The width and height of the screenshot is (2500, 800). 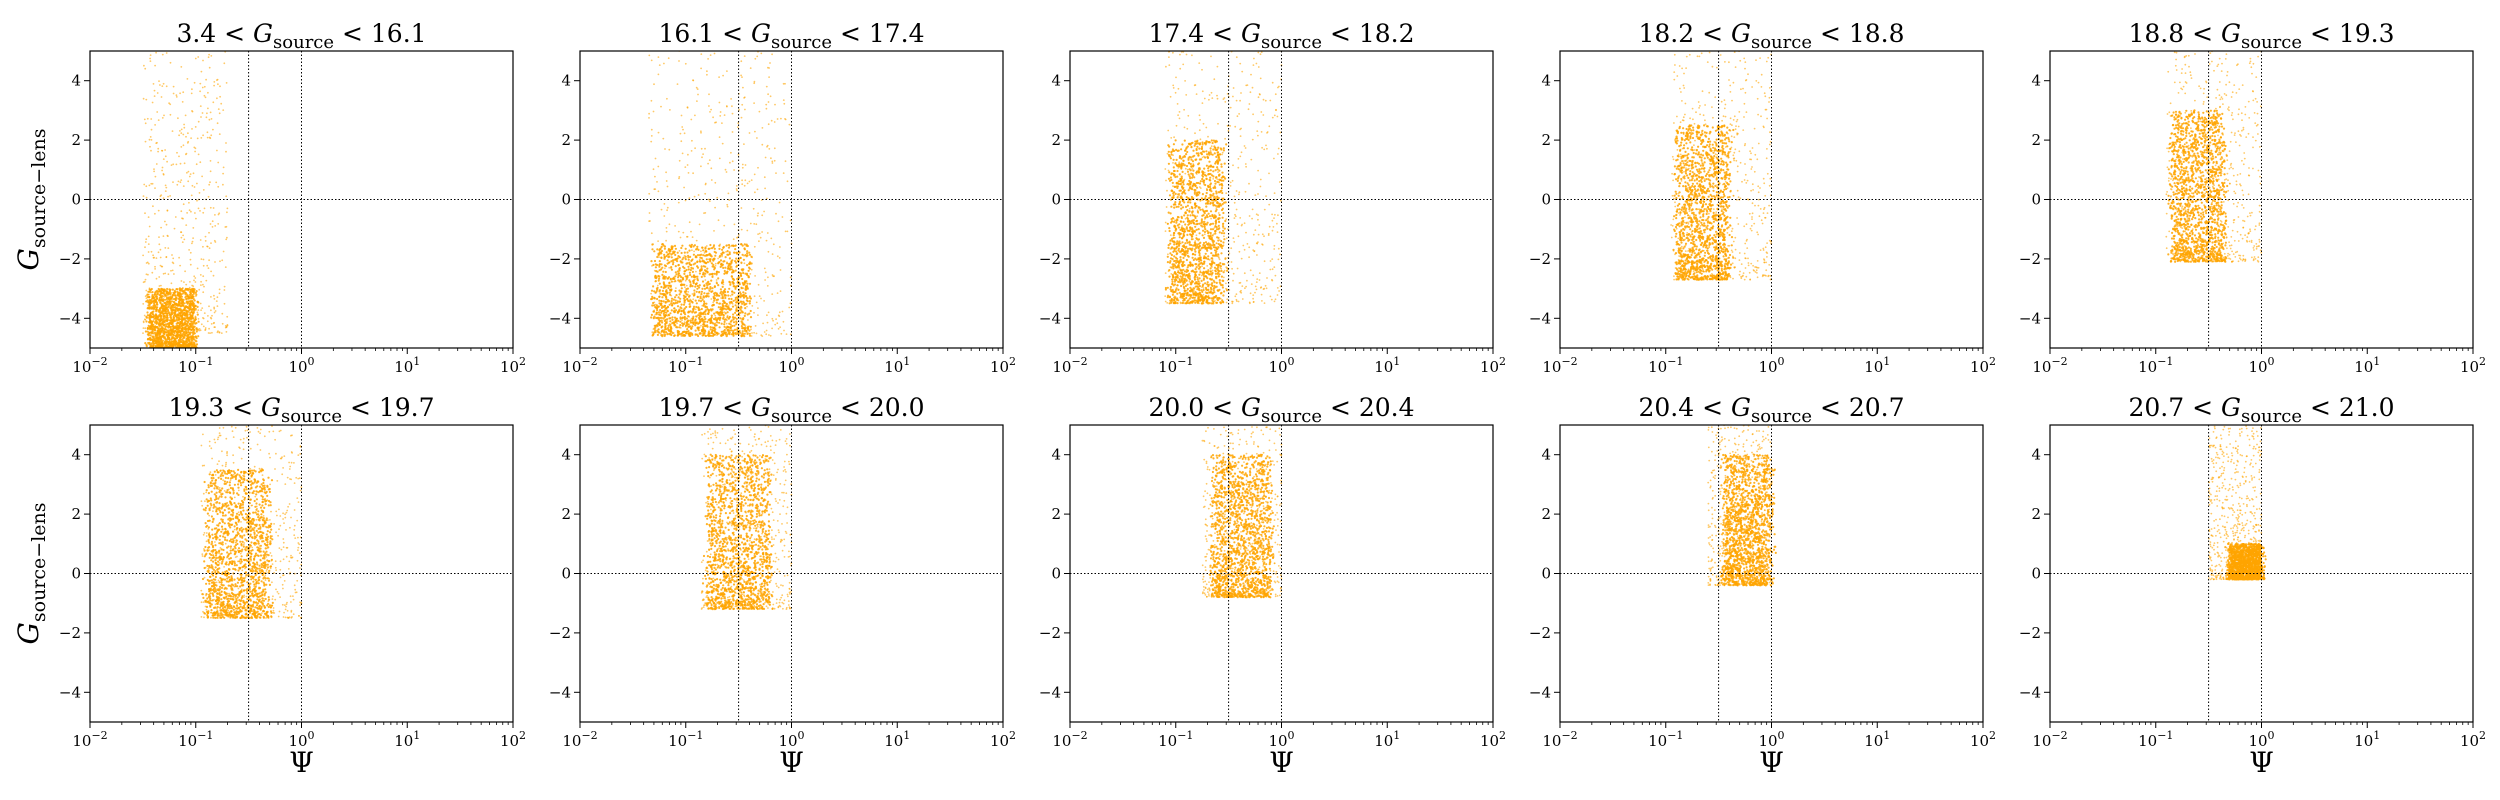 I want to click on y-tick-label: −4, so click(x=560, y=318).